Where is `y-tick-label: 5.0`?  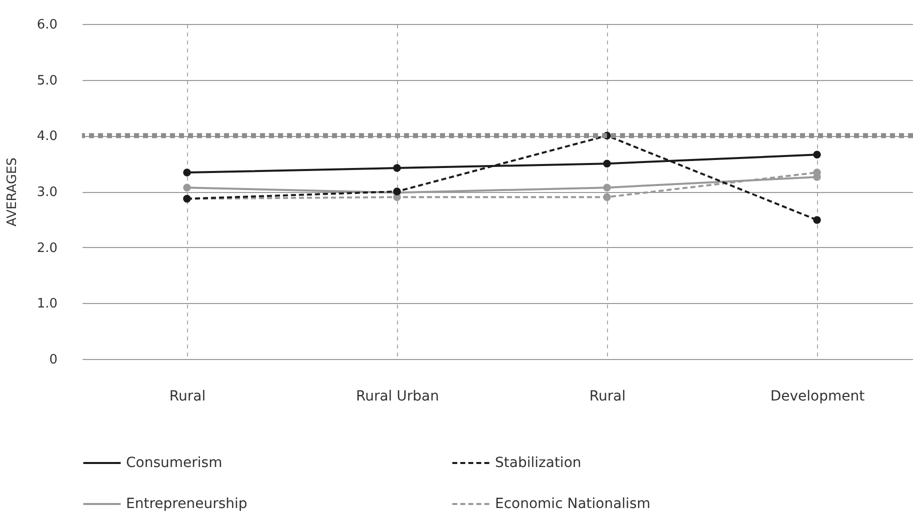
y-tick-label: 5.0 is located at coordinates (47, 80).